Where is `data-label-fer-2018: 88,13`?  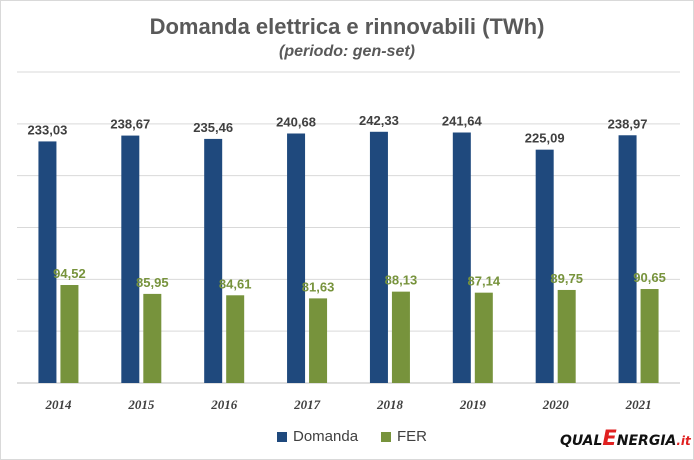
data-label-fer-2018: 88,13 is located at coordinates (401, 280).